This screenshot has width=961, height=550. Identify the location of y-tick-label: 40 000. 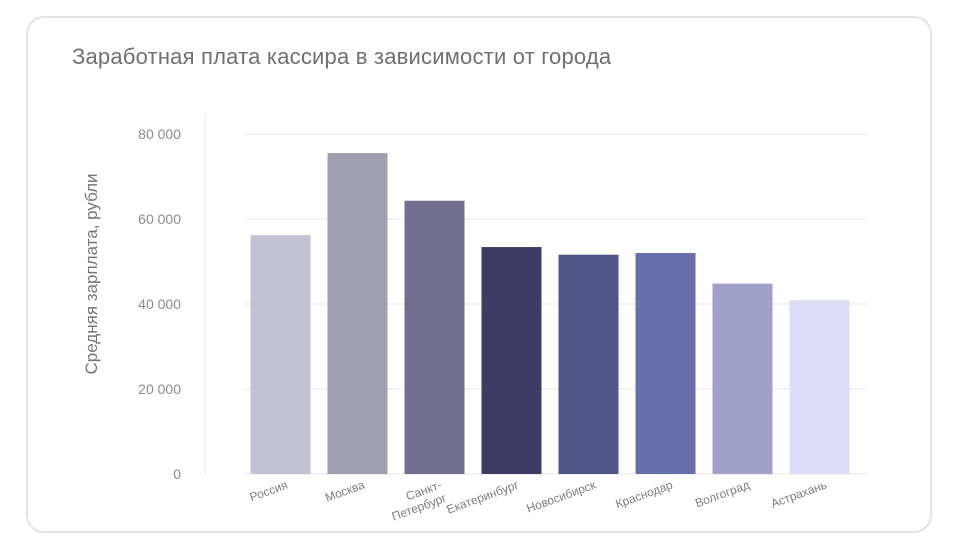
(159, 304).